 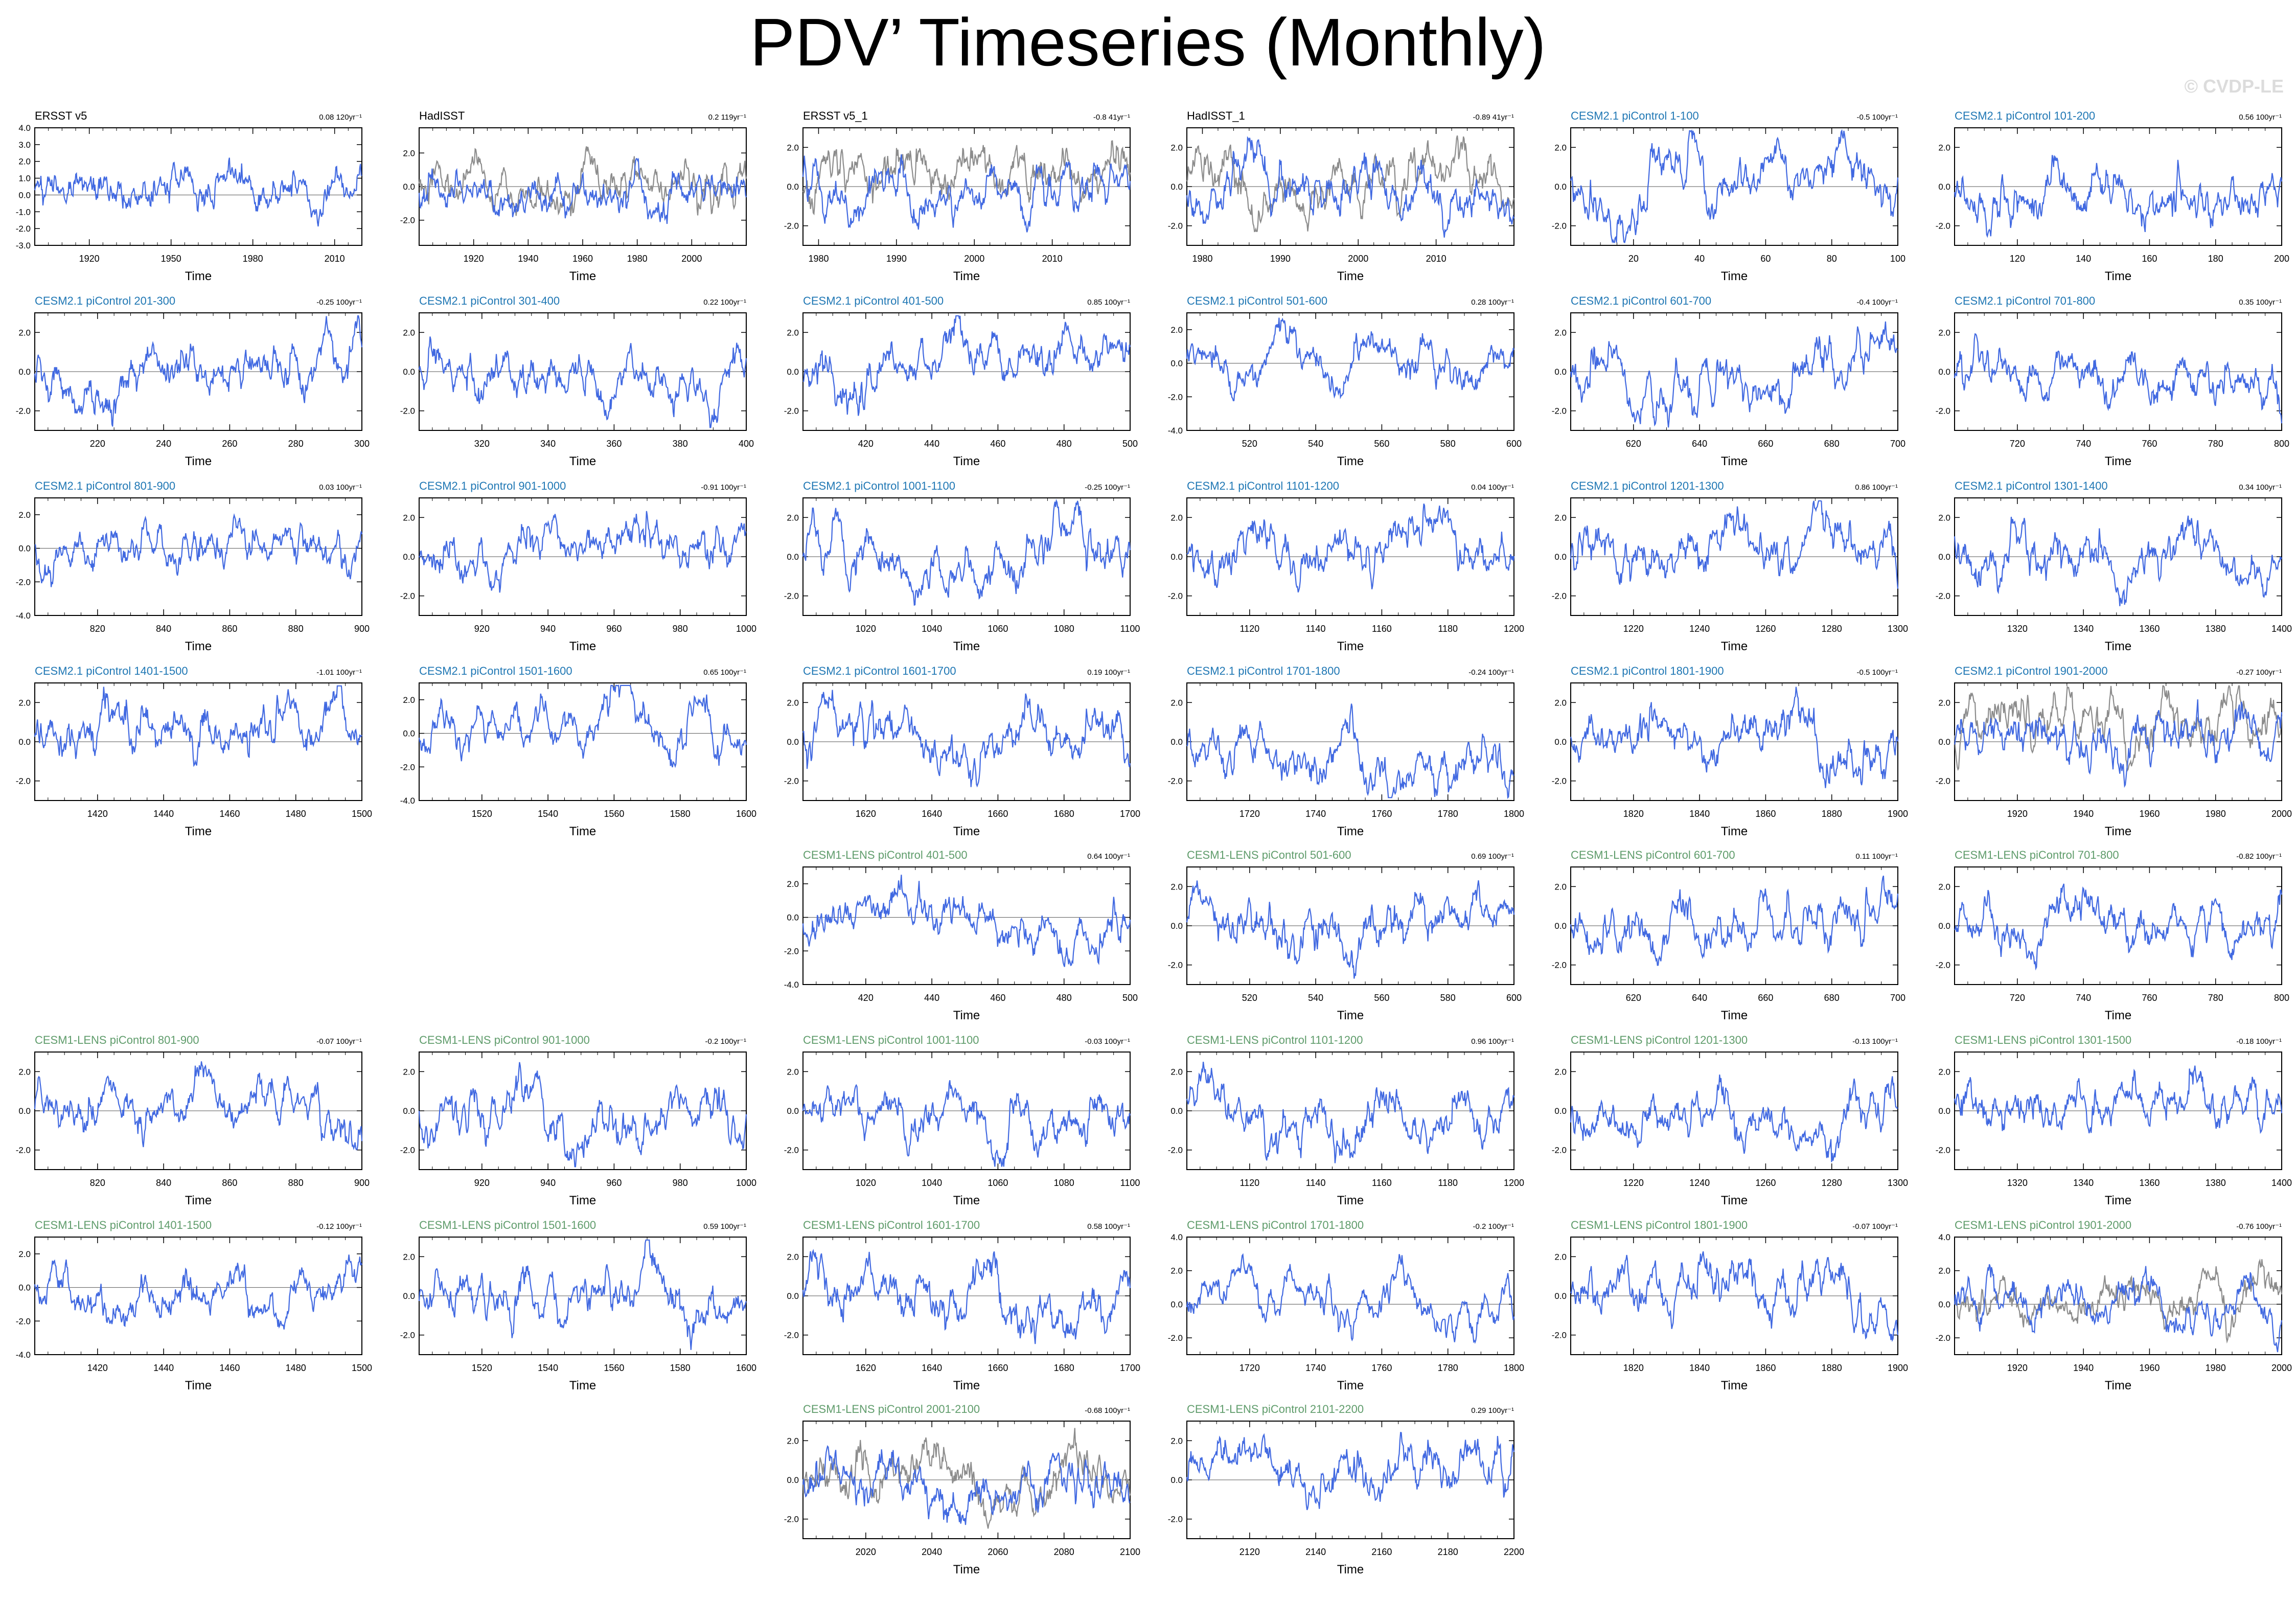 I want to click on panel-trend: -0.82 100yr⁻¹, so click(x=2259, y=856).